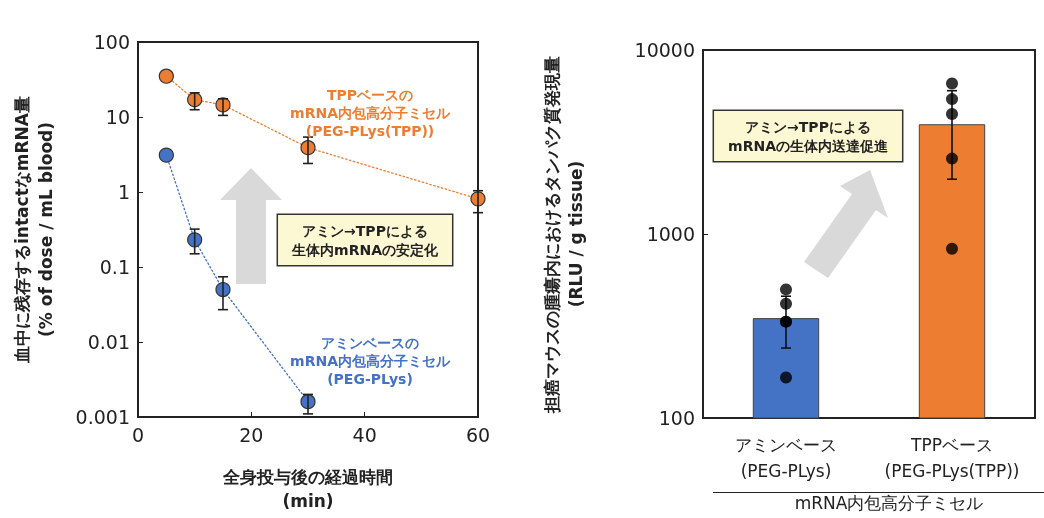  Describe the element at coordinates (952, 458) in the screenshot. I see `x-tick-label: TPPベース (PEG-PLys(TPP))` at that location.